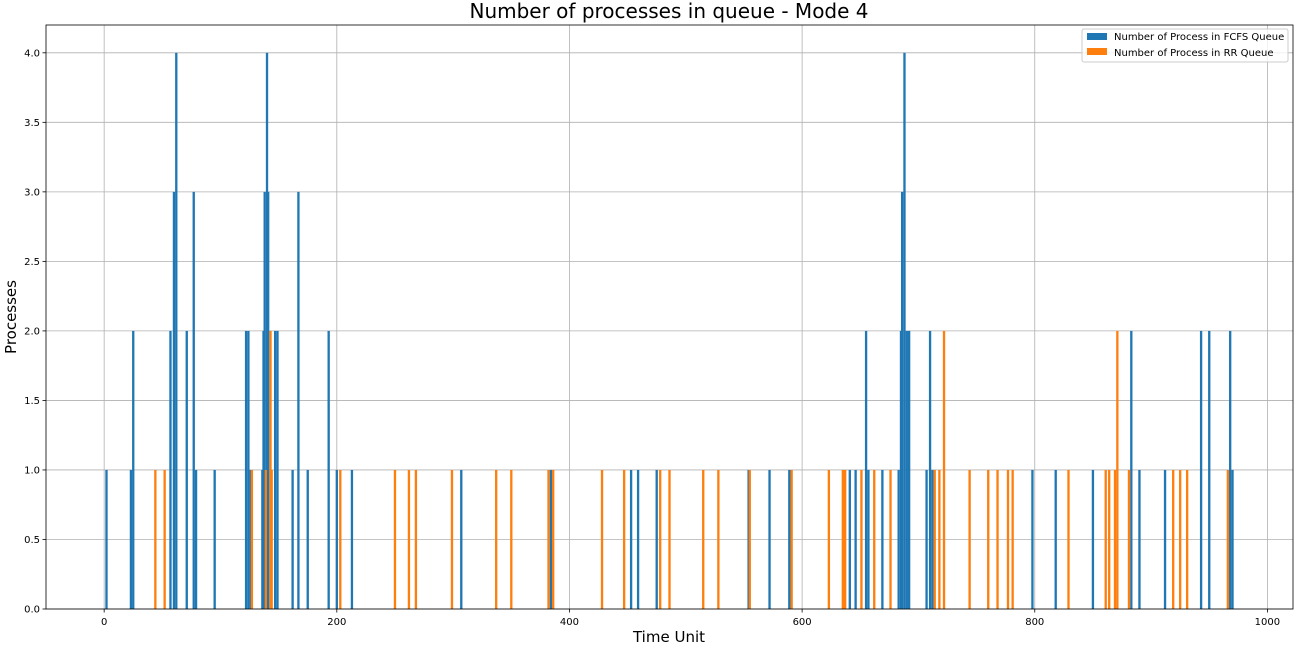 The height and width of the screenshot is (648, 1296). Describe the element at coordinates (569, 622) in the screenshot. I see `x-tick-label: 400` at that location.